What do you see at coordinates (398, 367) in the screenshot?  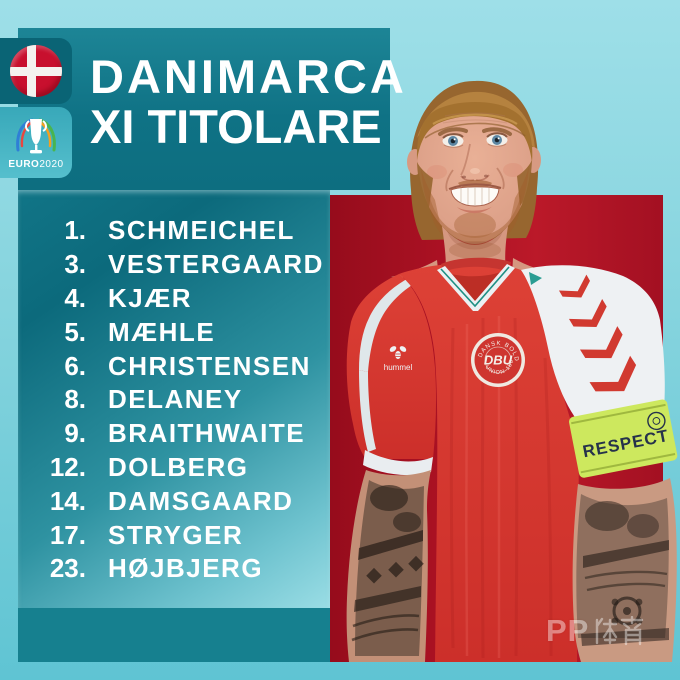 I see `hummel-wordmark: hummel` at bounding box center [398, 367].